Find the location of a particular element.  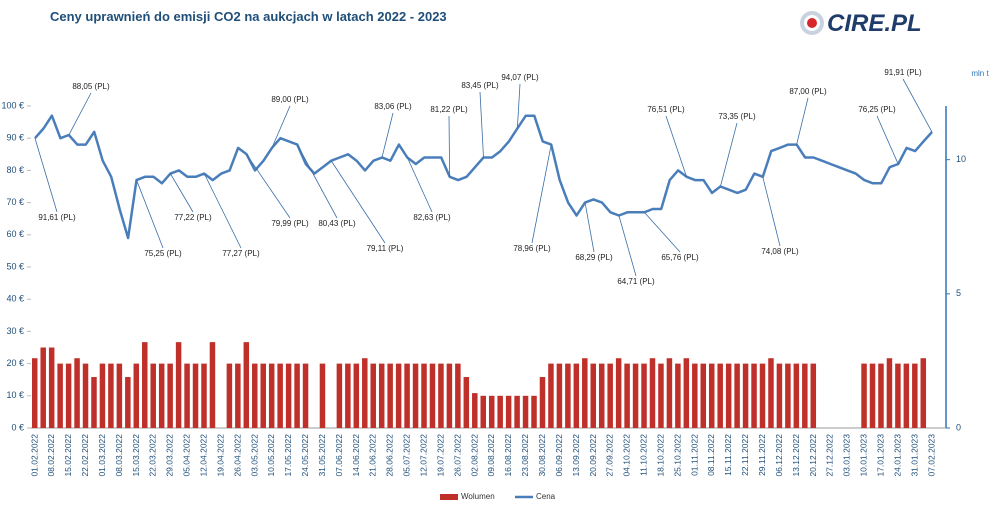

x-tick-label: 18.10.2022 is located at coordinates (660, 455).